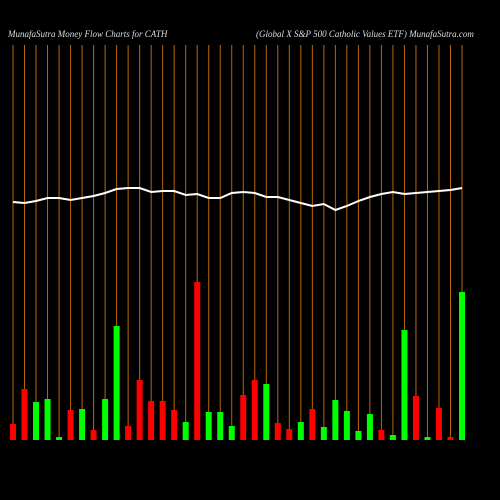  I want to click on price-line, so click(237, 199).